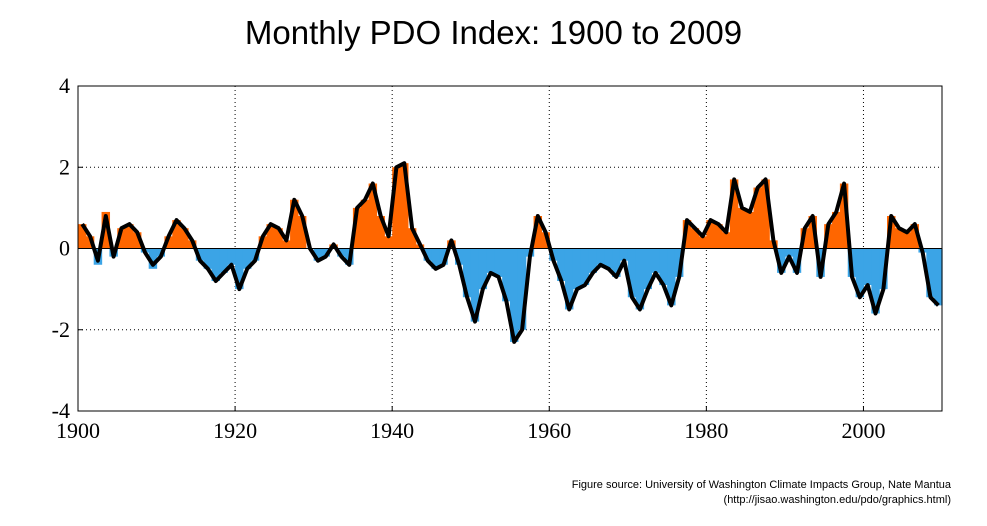  What do you see at coordinates (863, 430) in the screenshot?
I see `x-tick-label: 2000` at bounding box center [863, 430].